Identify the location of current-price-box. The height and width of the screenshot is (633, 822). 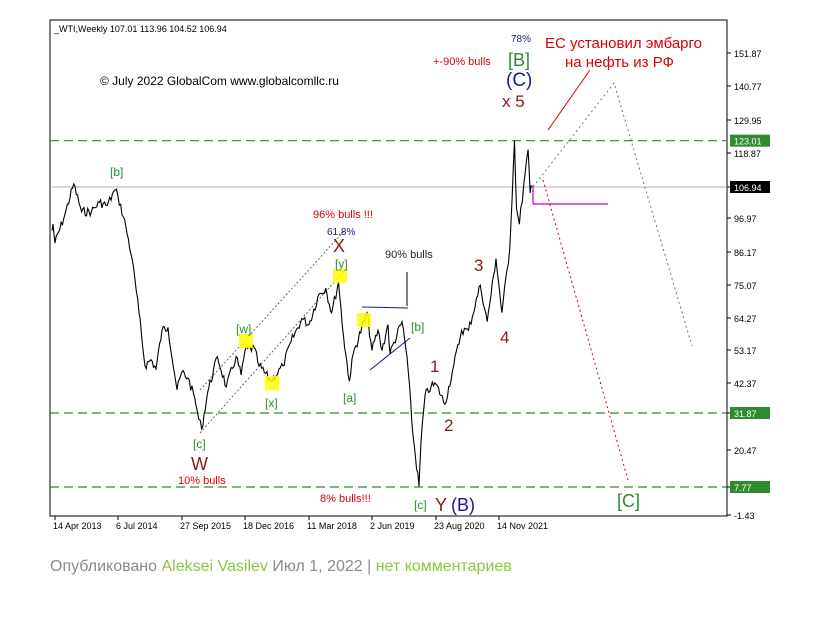
(750, 187).